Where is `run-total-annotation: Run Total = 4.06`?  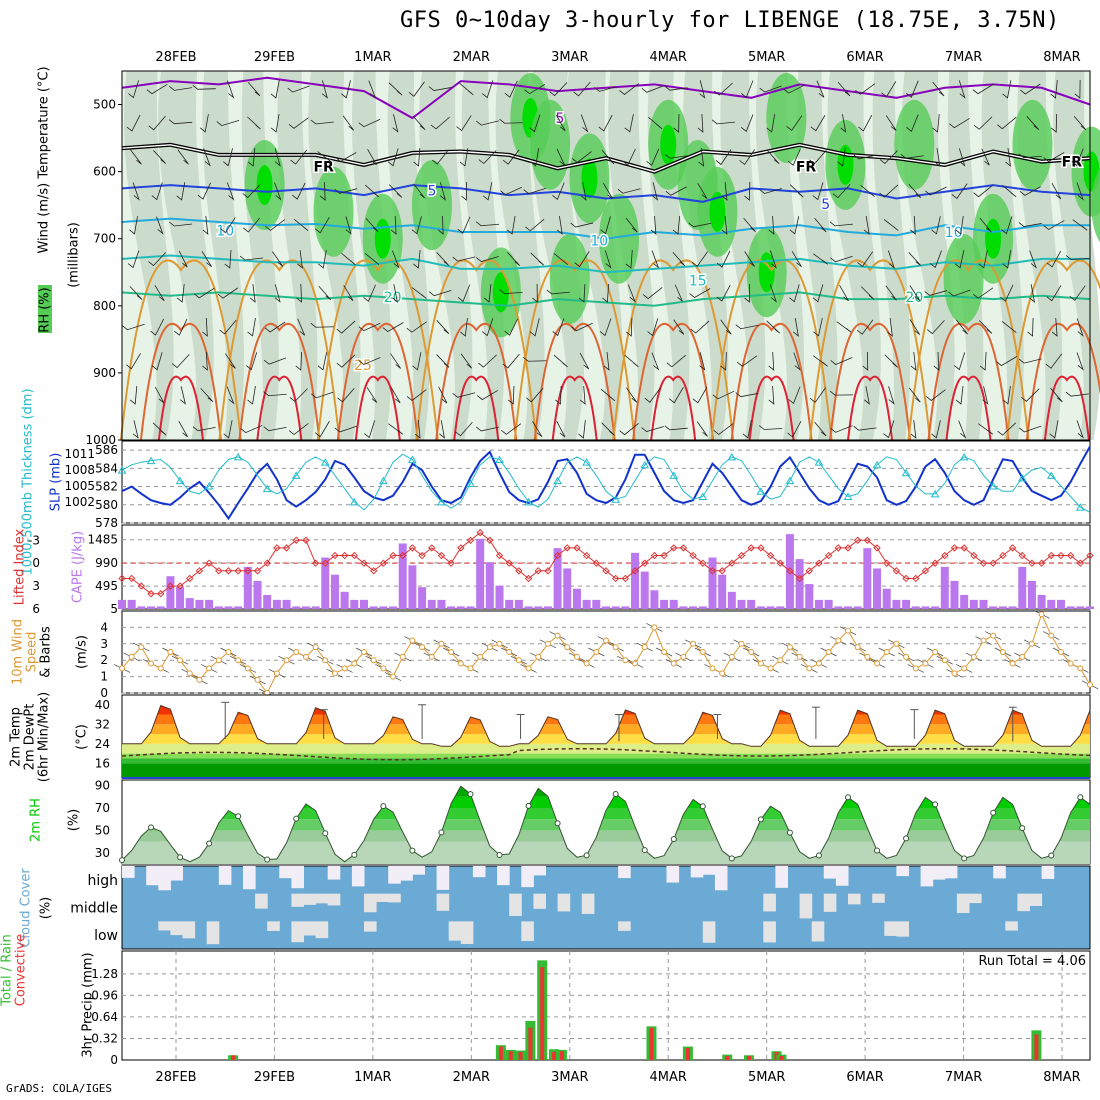 run-total-annotation: Run Total = 4.06 is located at coordinates (1032, 961).